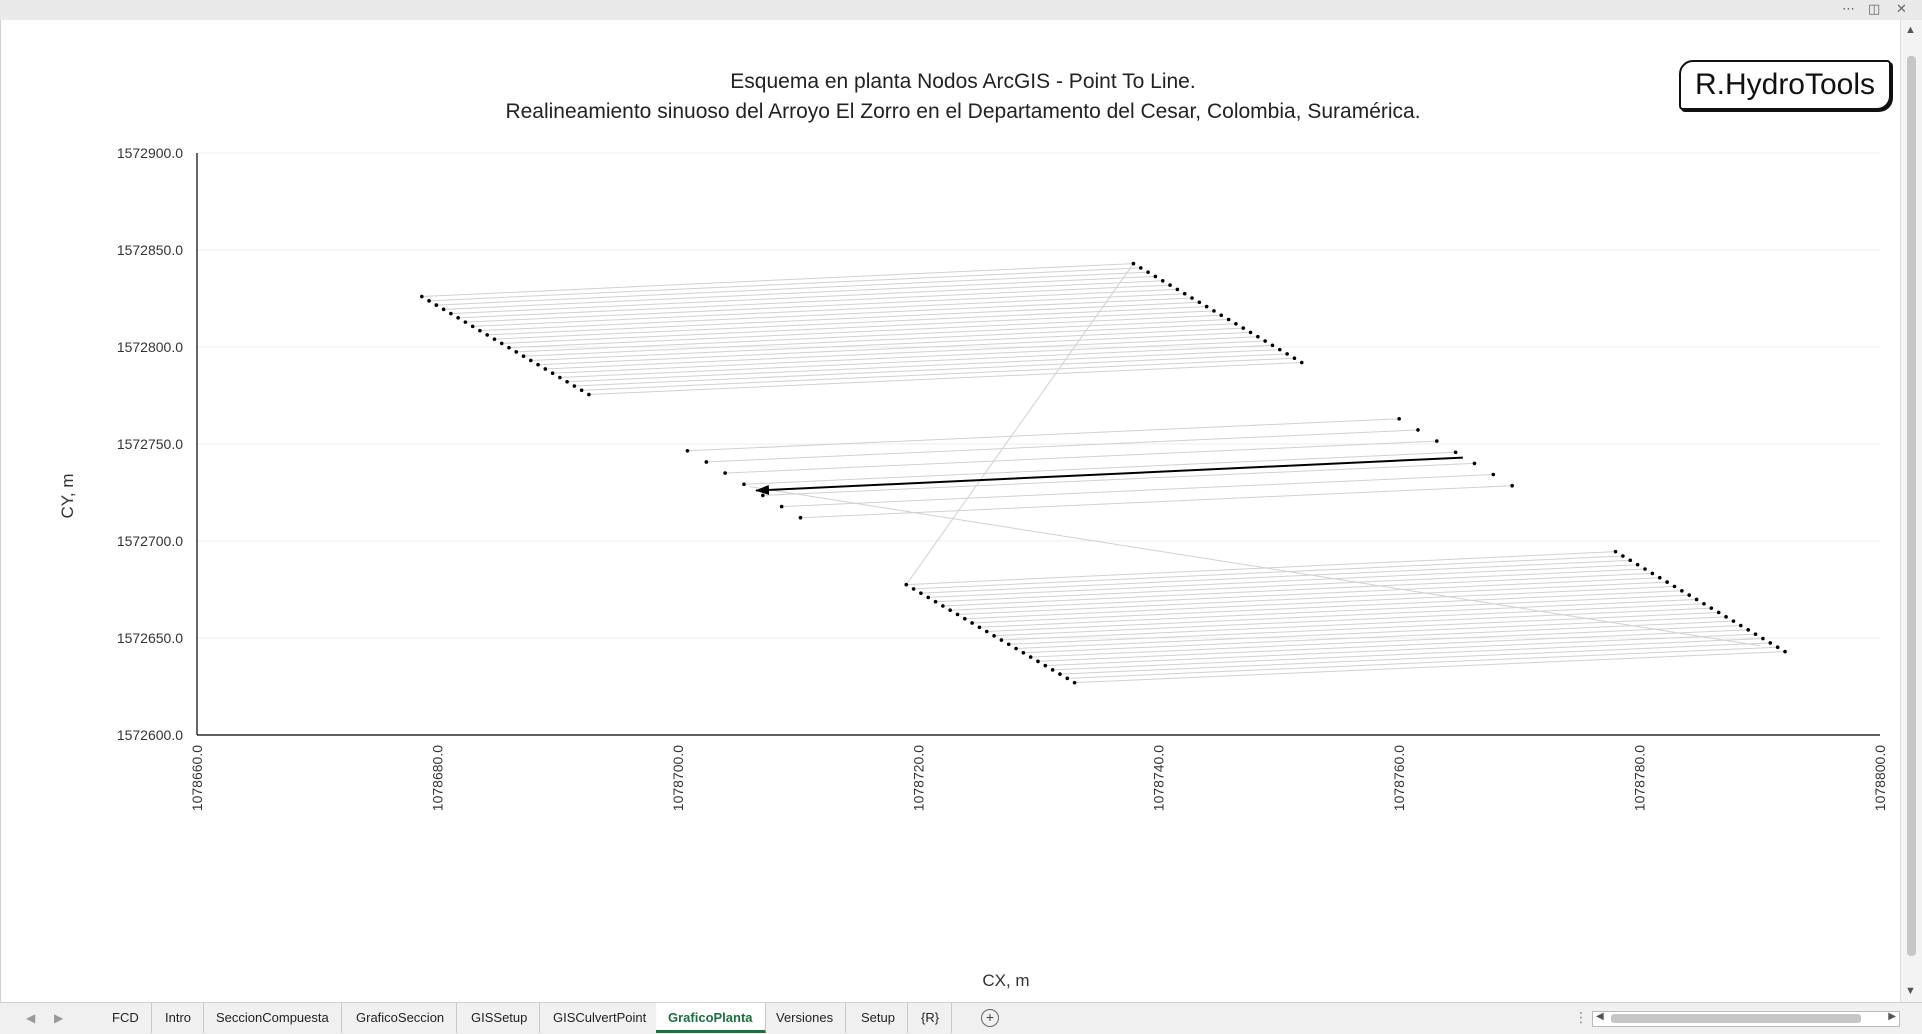 The height and width of the screenshot is (1034, 1922). What do you see at coordinates (1892, 1016) in the screenshot?
I see `scroll-right-icon: ▶` at bounding box center [1892, 1016].